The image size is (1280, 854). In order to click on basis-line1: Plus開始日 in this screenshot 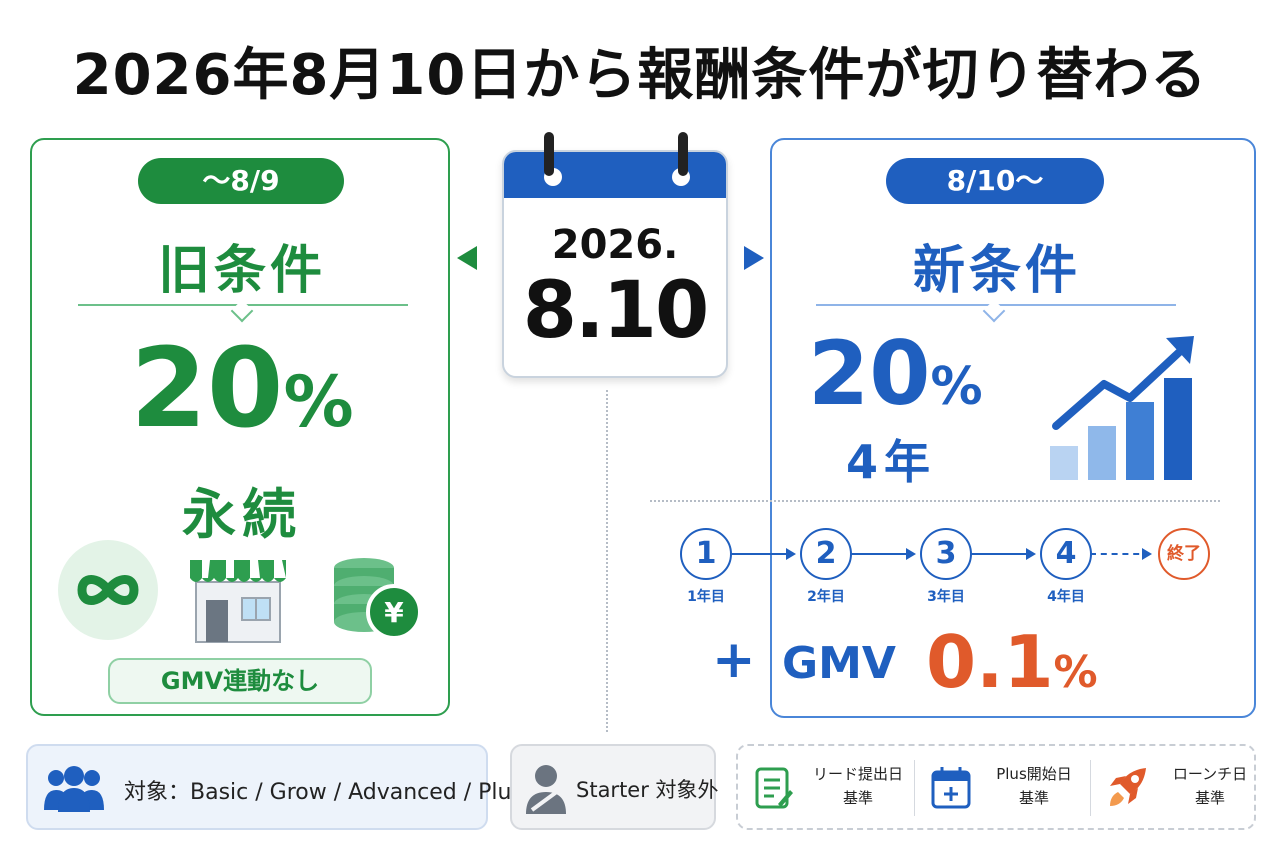, I will do `click(1034, 774)`.